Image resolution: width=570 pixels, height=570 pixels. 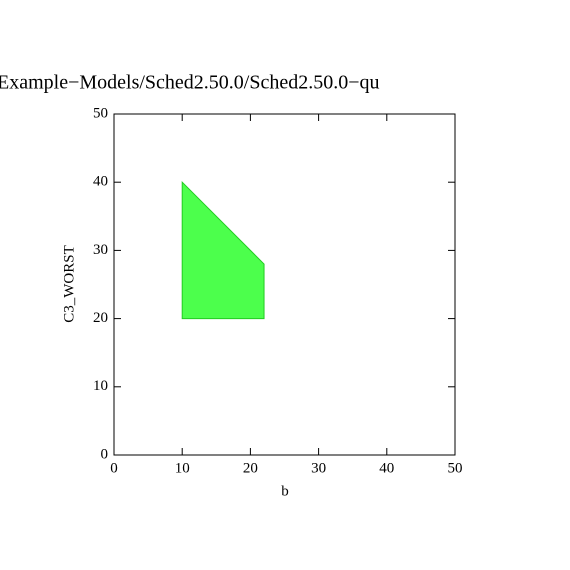 What do you see at coordinates (100, 250) in the screenshot?
I see `y-tick-label: 30` at bounding box center [100, 250].